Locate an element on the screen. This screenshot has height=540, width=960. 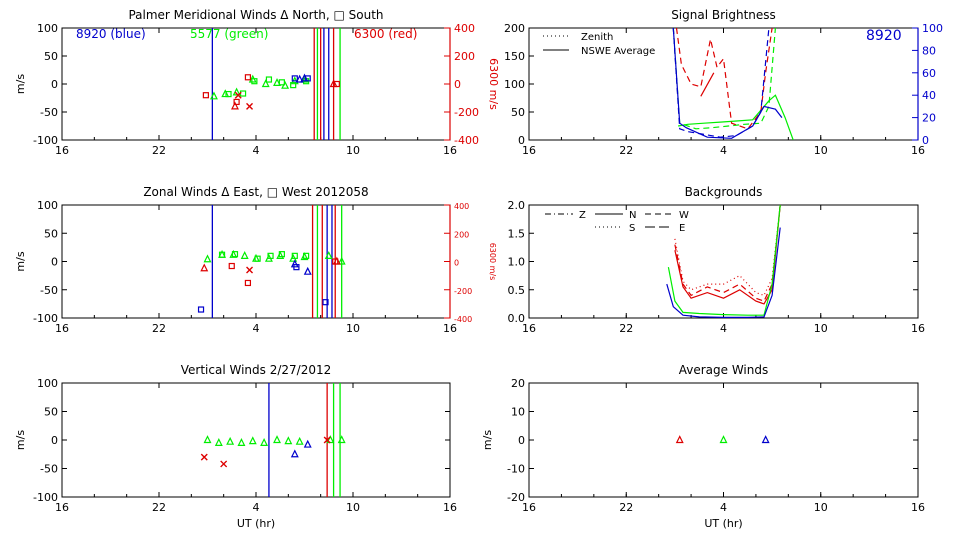
y-tick-label: 200 is located at coordinates (514, 28).